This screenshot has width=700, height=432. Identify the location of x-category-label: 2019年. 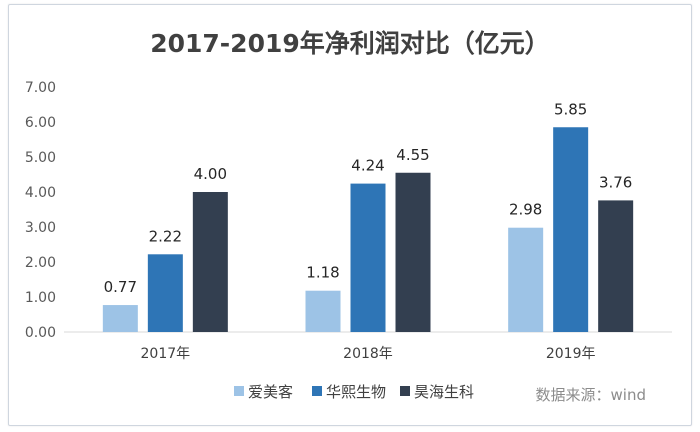
(571, 354).